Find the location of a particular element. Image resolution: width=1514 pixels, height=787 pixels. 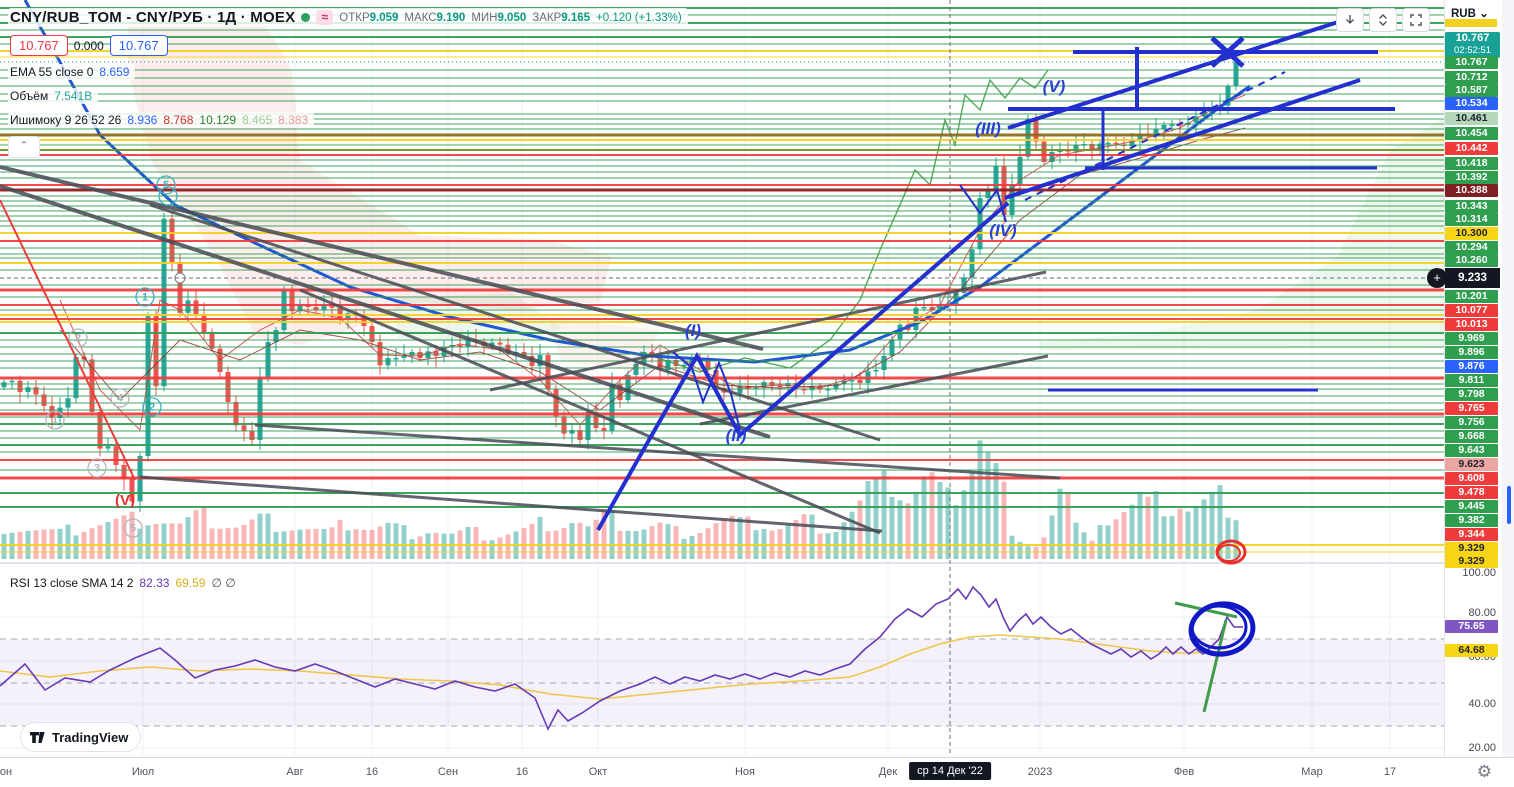

rsi-legend: RSI 13 close SMA 14 2 82.33 69.59 ∅ ∅ is located at coordinates (125, 583).